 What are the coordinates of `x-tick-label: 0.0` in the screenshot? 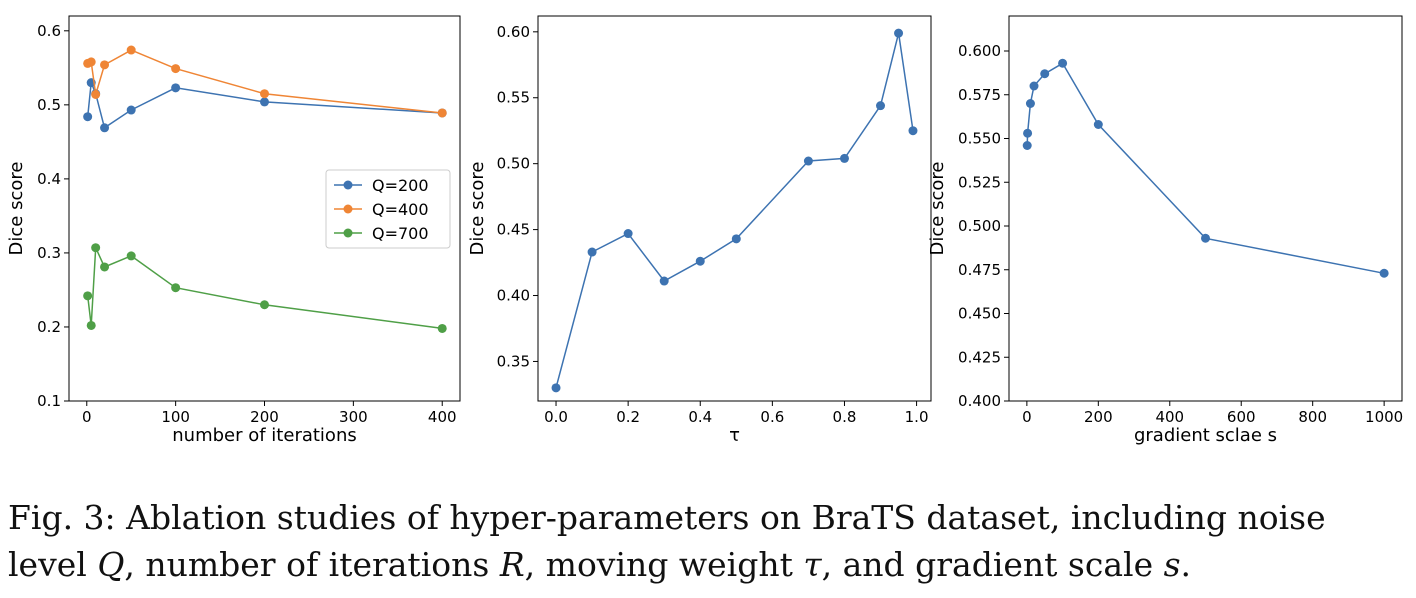 It's located at (556, 417).